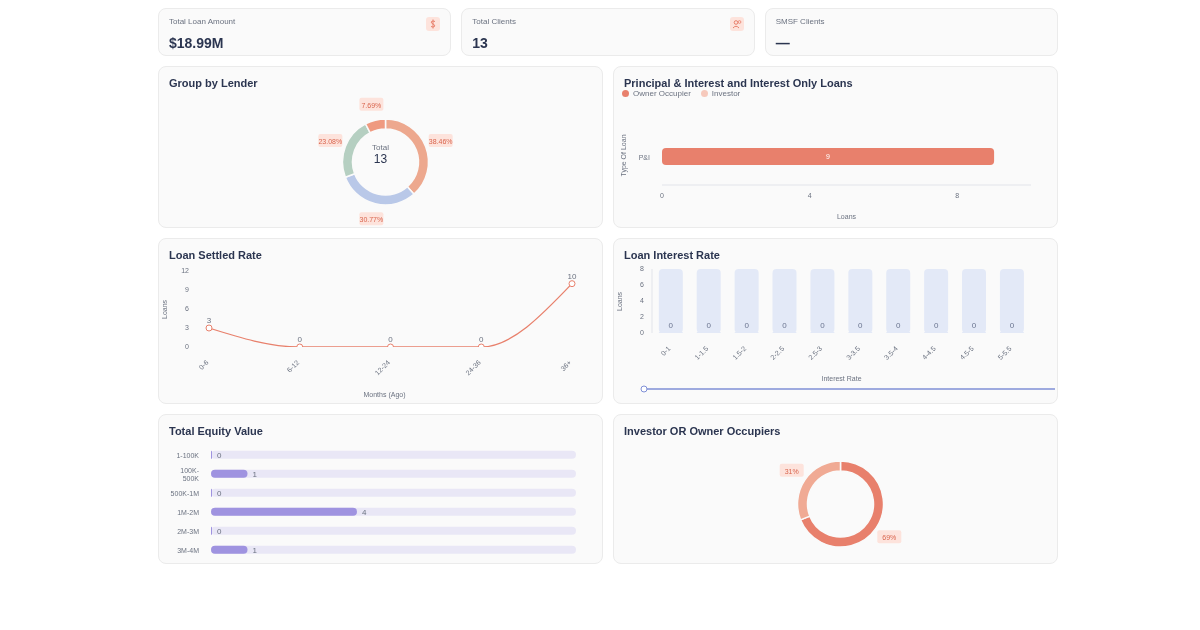 The width and height of the screenshot is (1200, 630). I want to click on legend-label: Owner Occupier, so click(662, 93).